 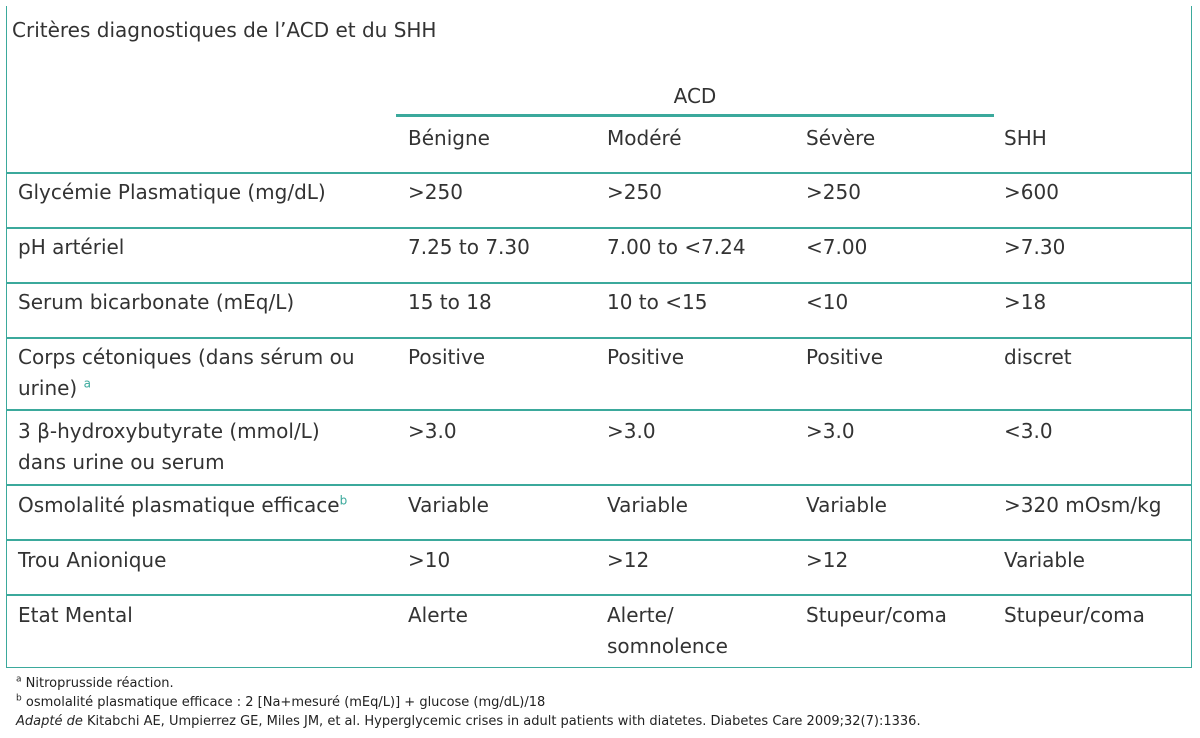 What do you see at coordinates (186, 372) in the screenshot?
I see `row-label: Corps cétoniques (dans sérum ou urine) a` at bounding box center [186, 372].